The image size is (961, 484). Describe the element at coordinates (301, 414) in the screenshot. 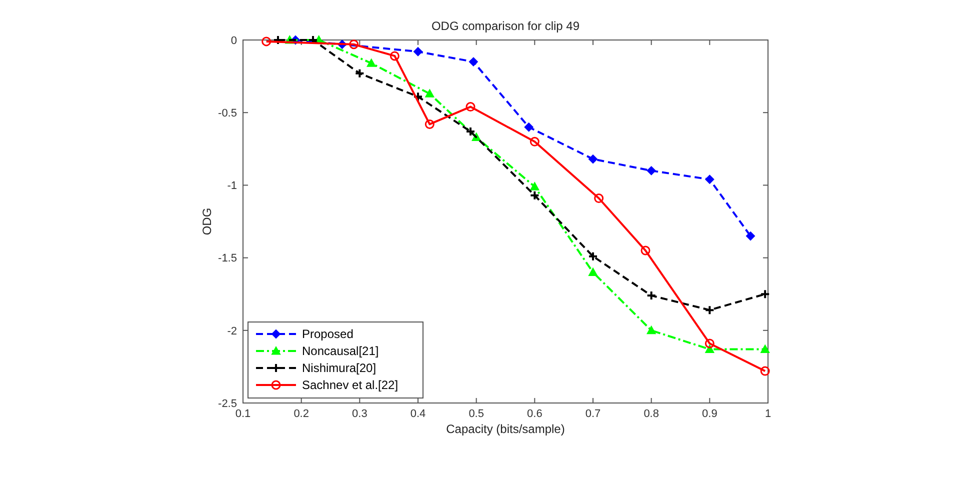

I see `x-tick-label: 0.2` at that location.